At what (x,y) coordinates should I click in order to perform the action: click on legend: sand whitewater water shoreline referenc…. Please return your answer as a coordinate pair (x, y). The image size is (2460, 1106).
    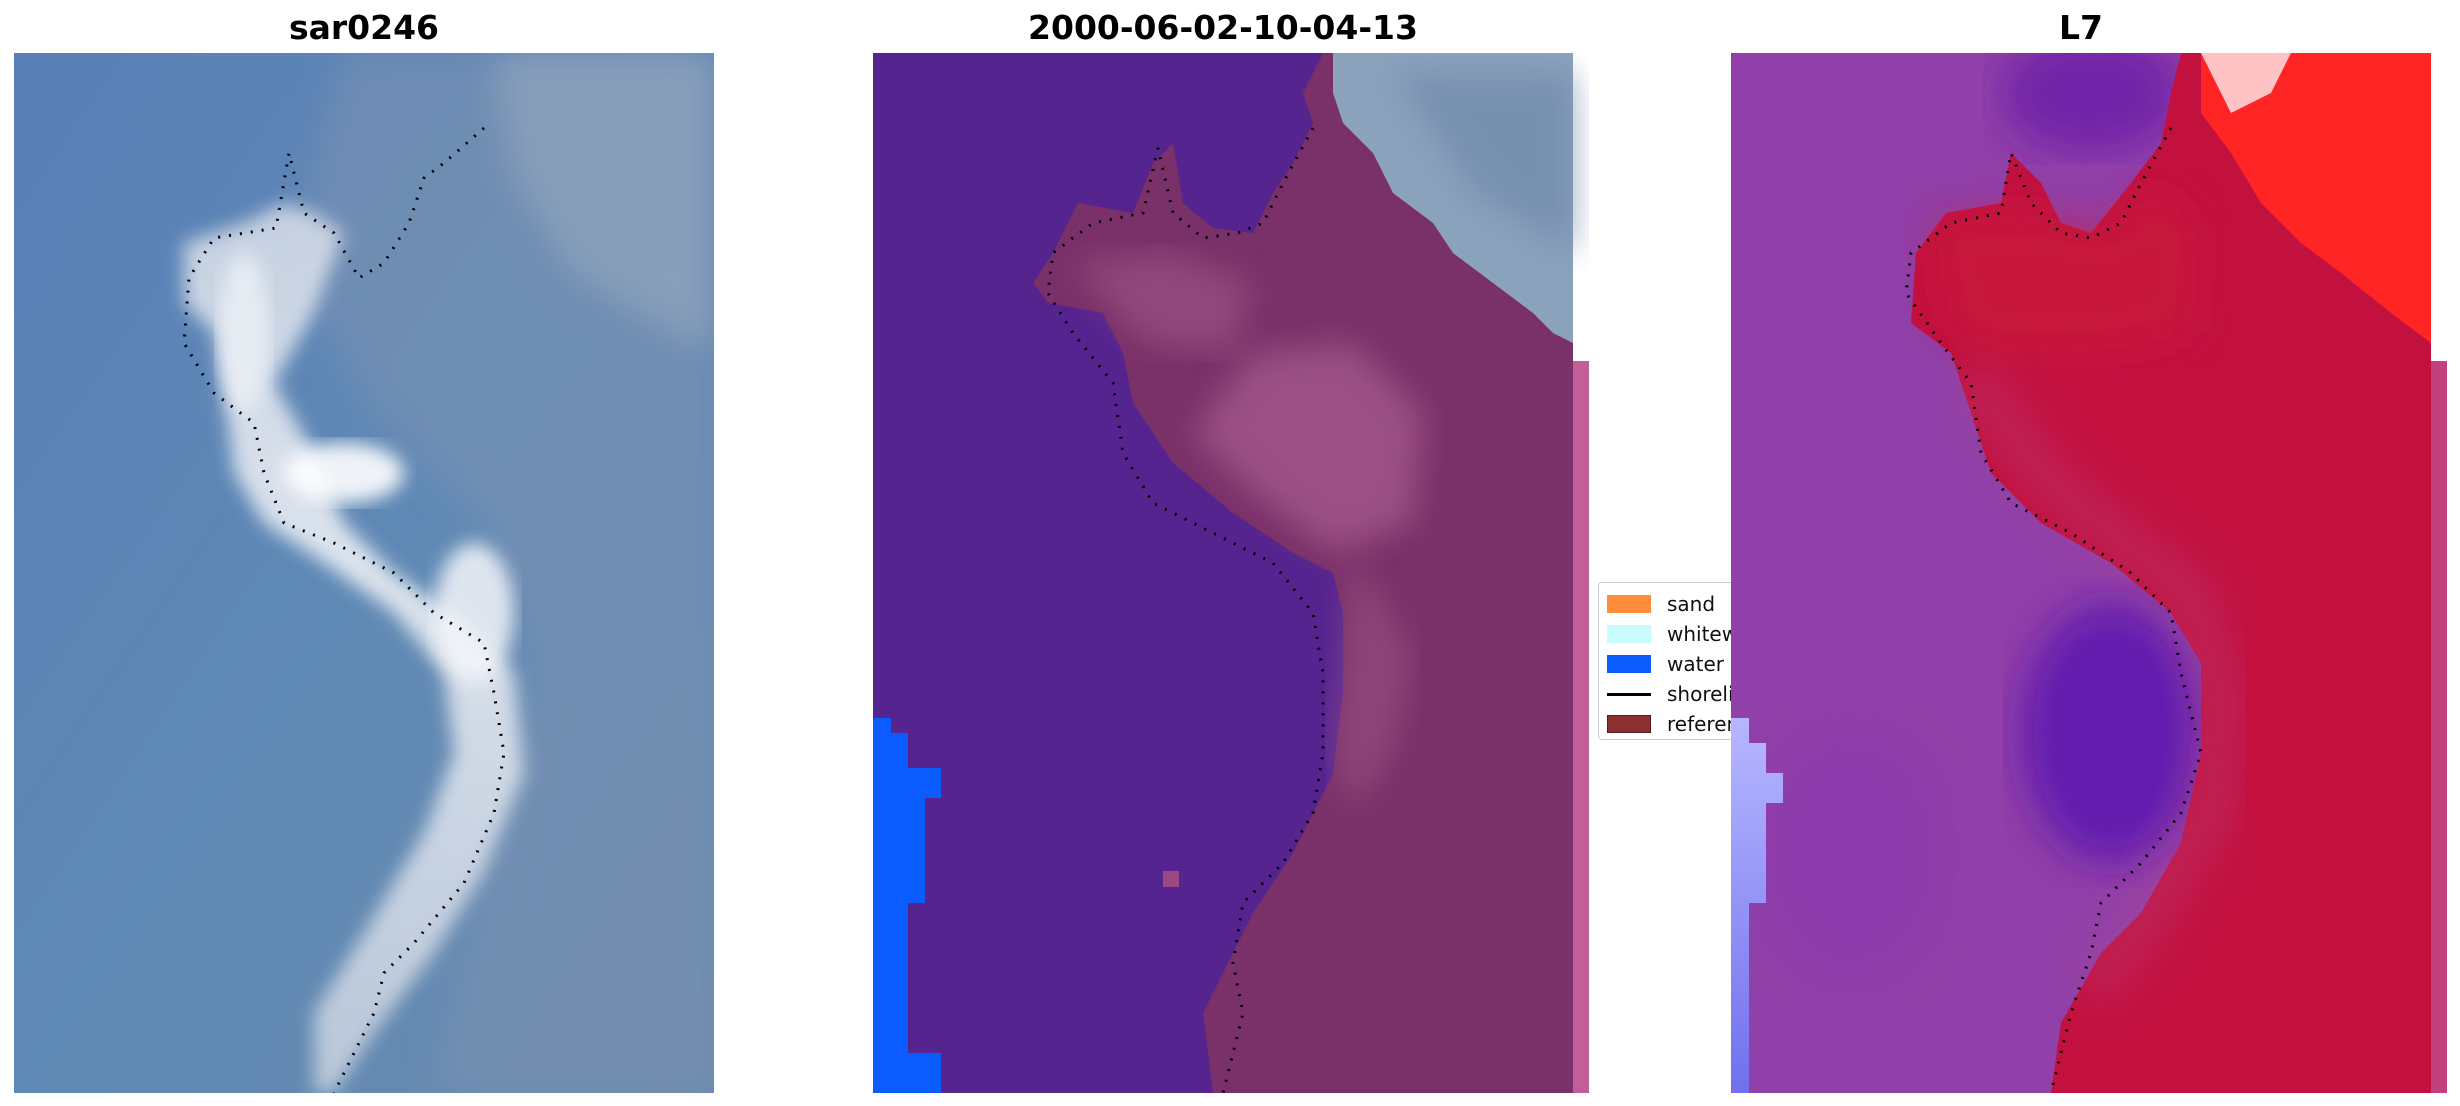
    Looking at the image, I should click on (1668, 661).